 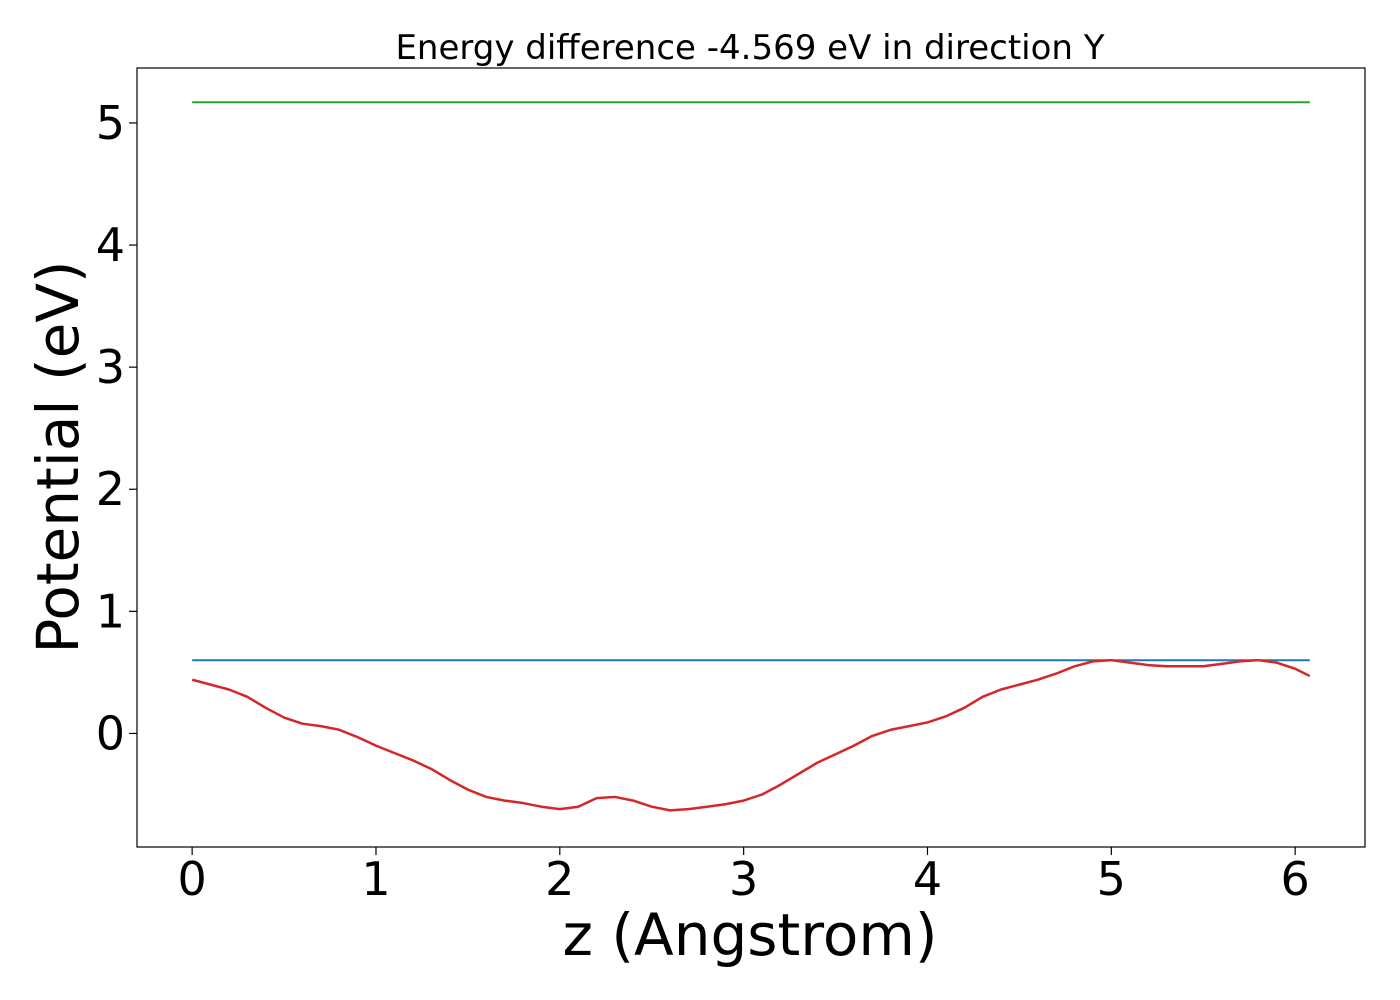 What do you see at coordinates (375, 879) in the screenshot?
I see `x-tick-label-1: 1` at bounding box center [375, 879].